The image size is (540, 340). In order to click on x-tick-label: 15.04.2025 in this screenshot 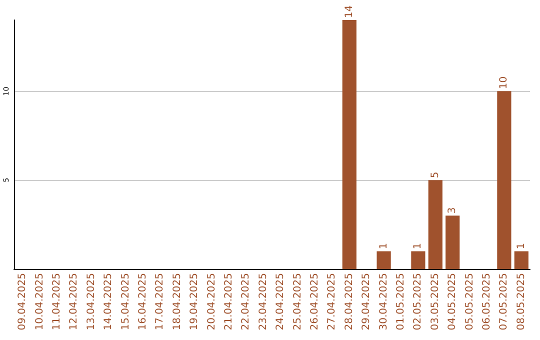, I will do `click(126, 301)`.